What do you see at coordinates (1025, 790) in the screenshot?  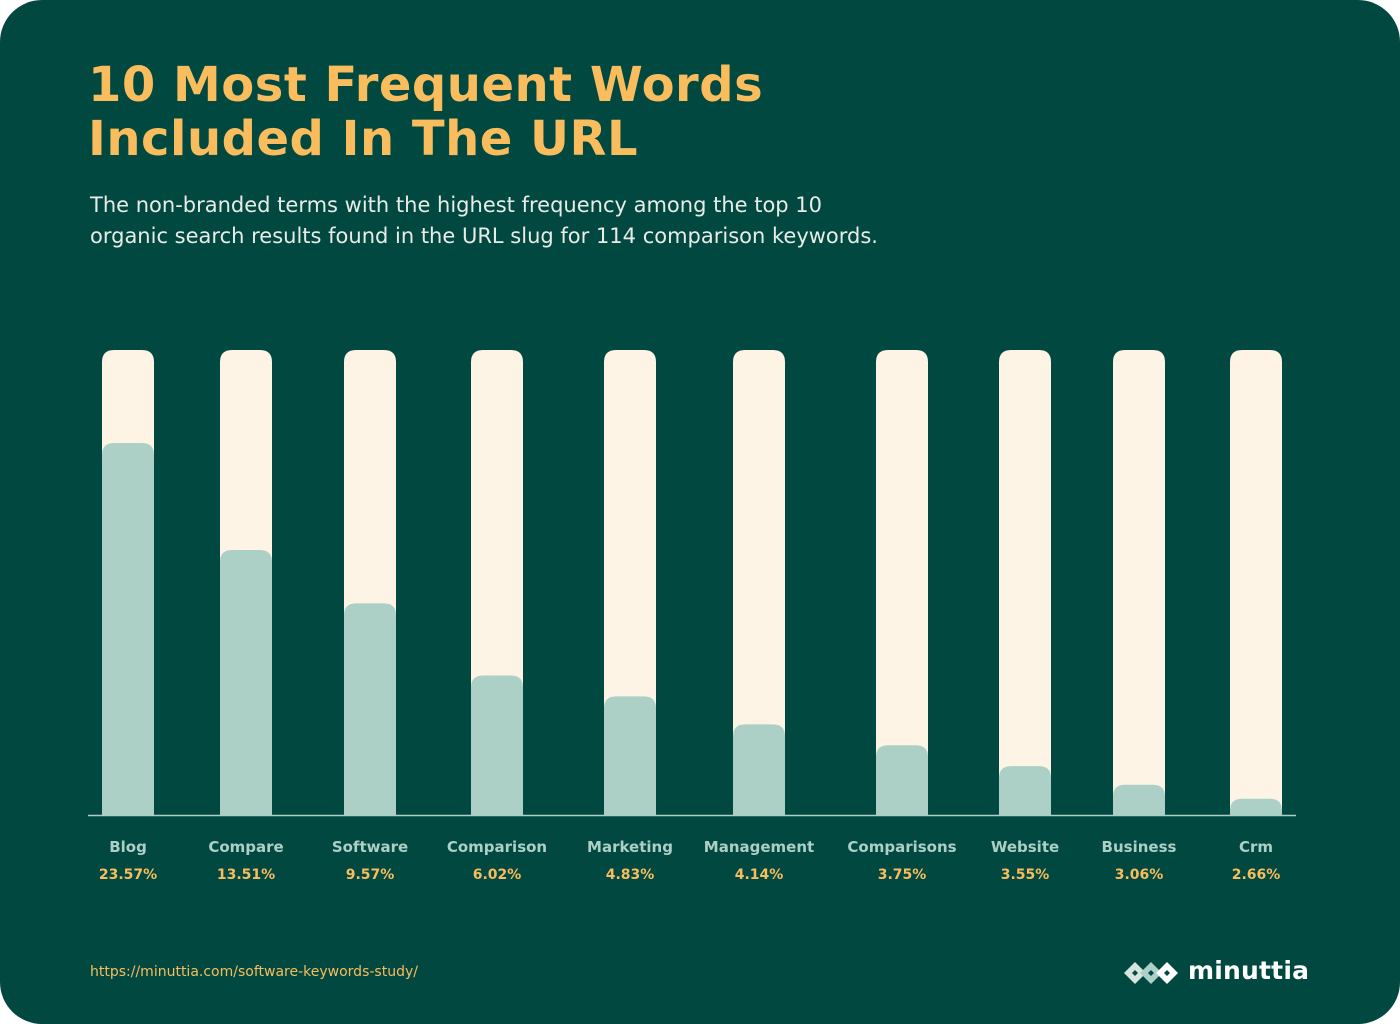 I see `bar-website` at bounding box center [1025, 790].